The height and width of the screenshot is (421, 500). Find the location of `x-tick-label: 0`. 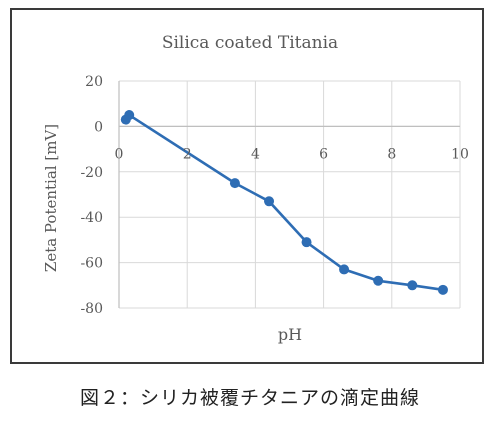

x-tick-label: 0 is located at coordinates (119, 154).